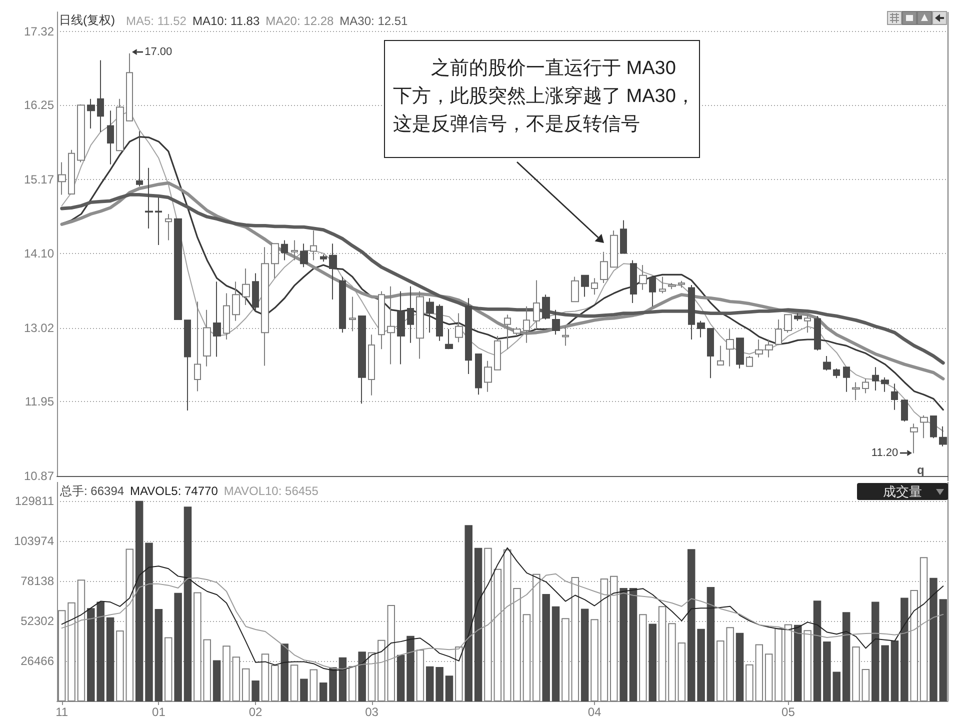 Image resolution: width=965 pixels, height=721 pixels. What do you see at coordinates (37, 661) in the screenshot?
I see `y-tick-label: 26466` at bounding box center [37, 661].